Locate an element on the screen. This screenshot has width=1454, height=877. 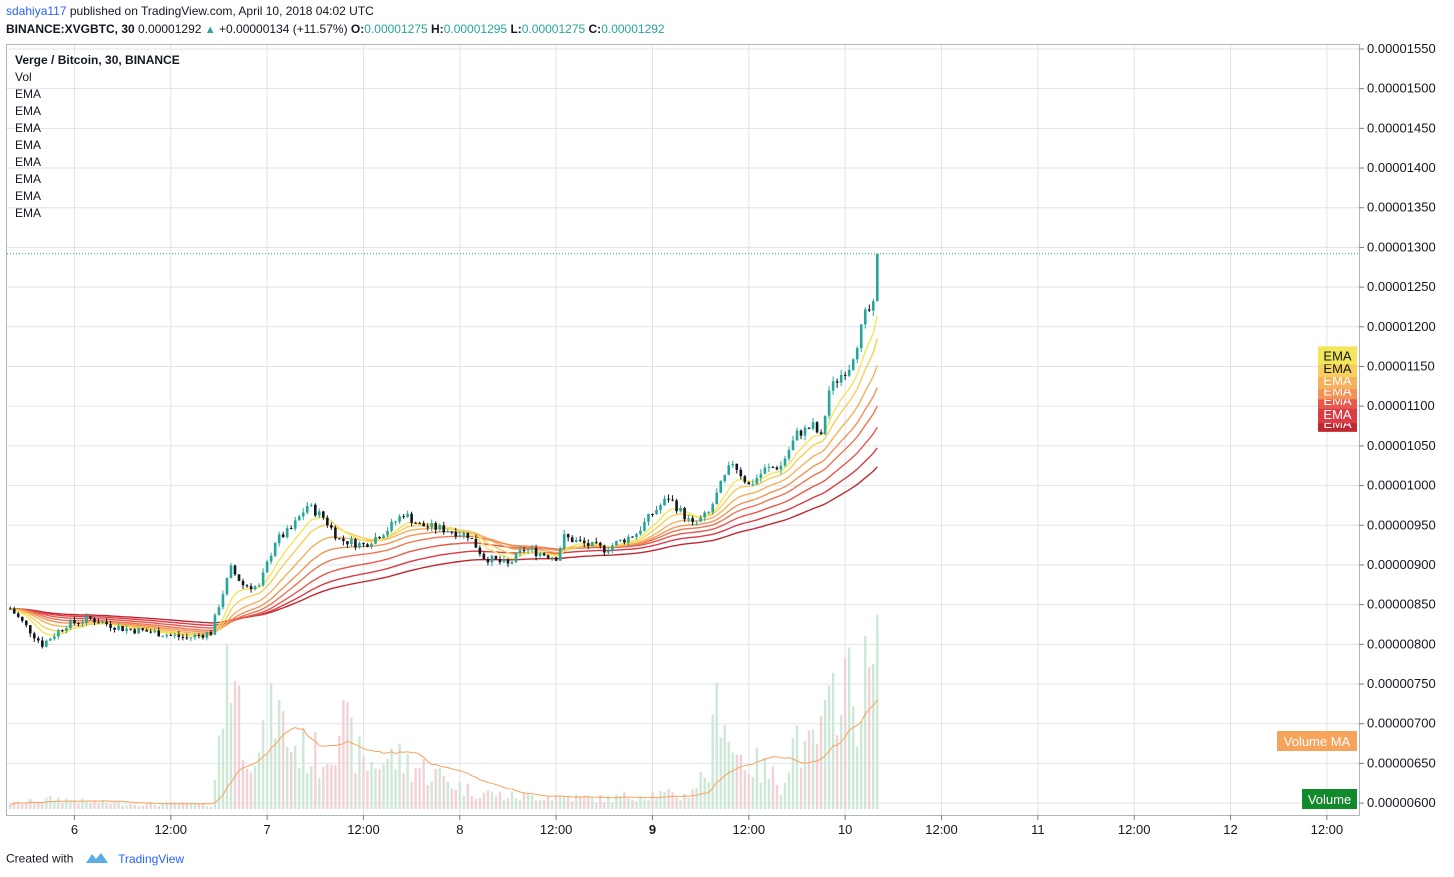
close-label: C: is located at coordinates (595, 29).